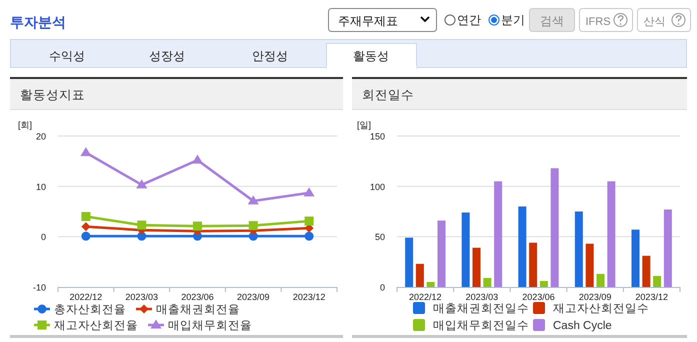  I want to click on text: 산식, so click(655, 22).